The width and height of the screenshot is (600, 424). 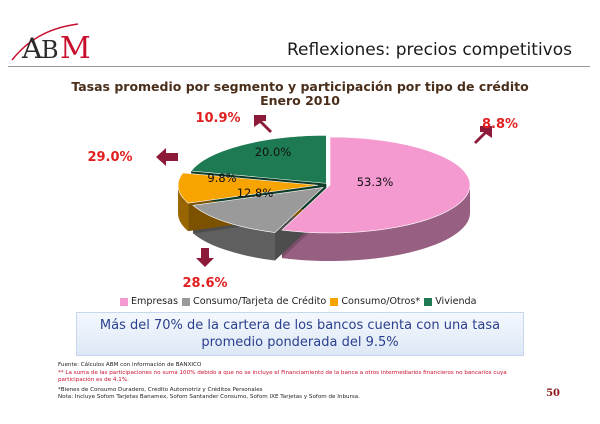 I want to click on legend-item-3: Vivienda, so click(x=450, y=301).